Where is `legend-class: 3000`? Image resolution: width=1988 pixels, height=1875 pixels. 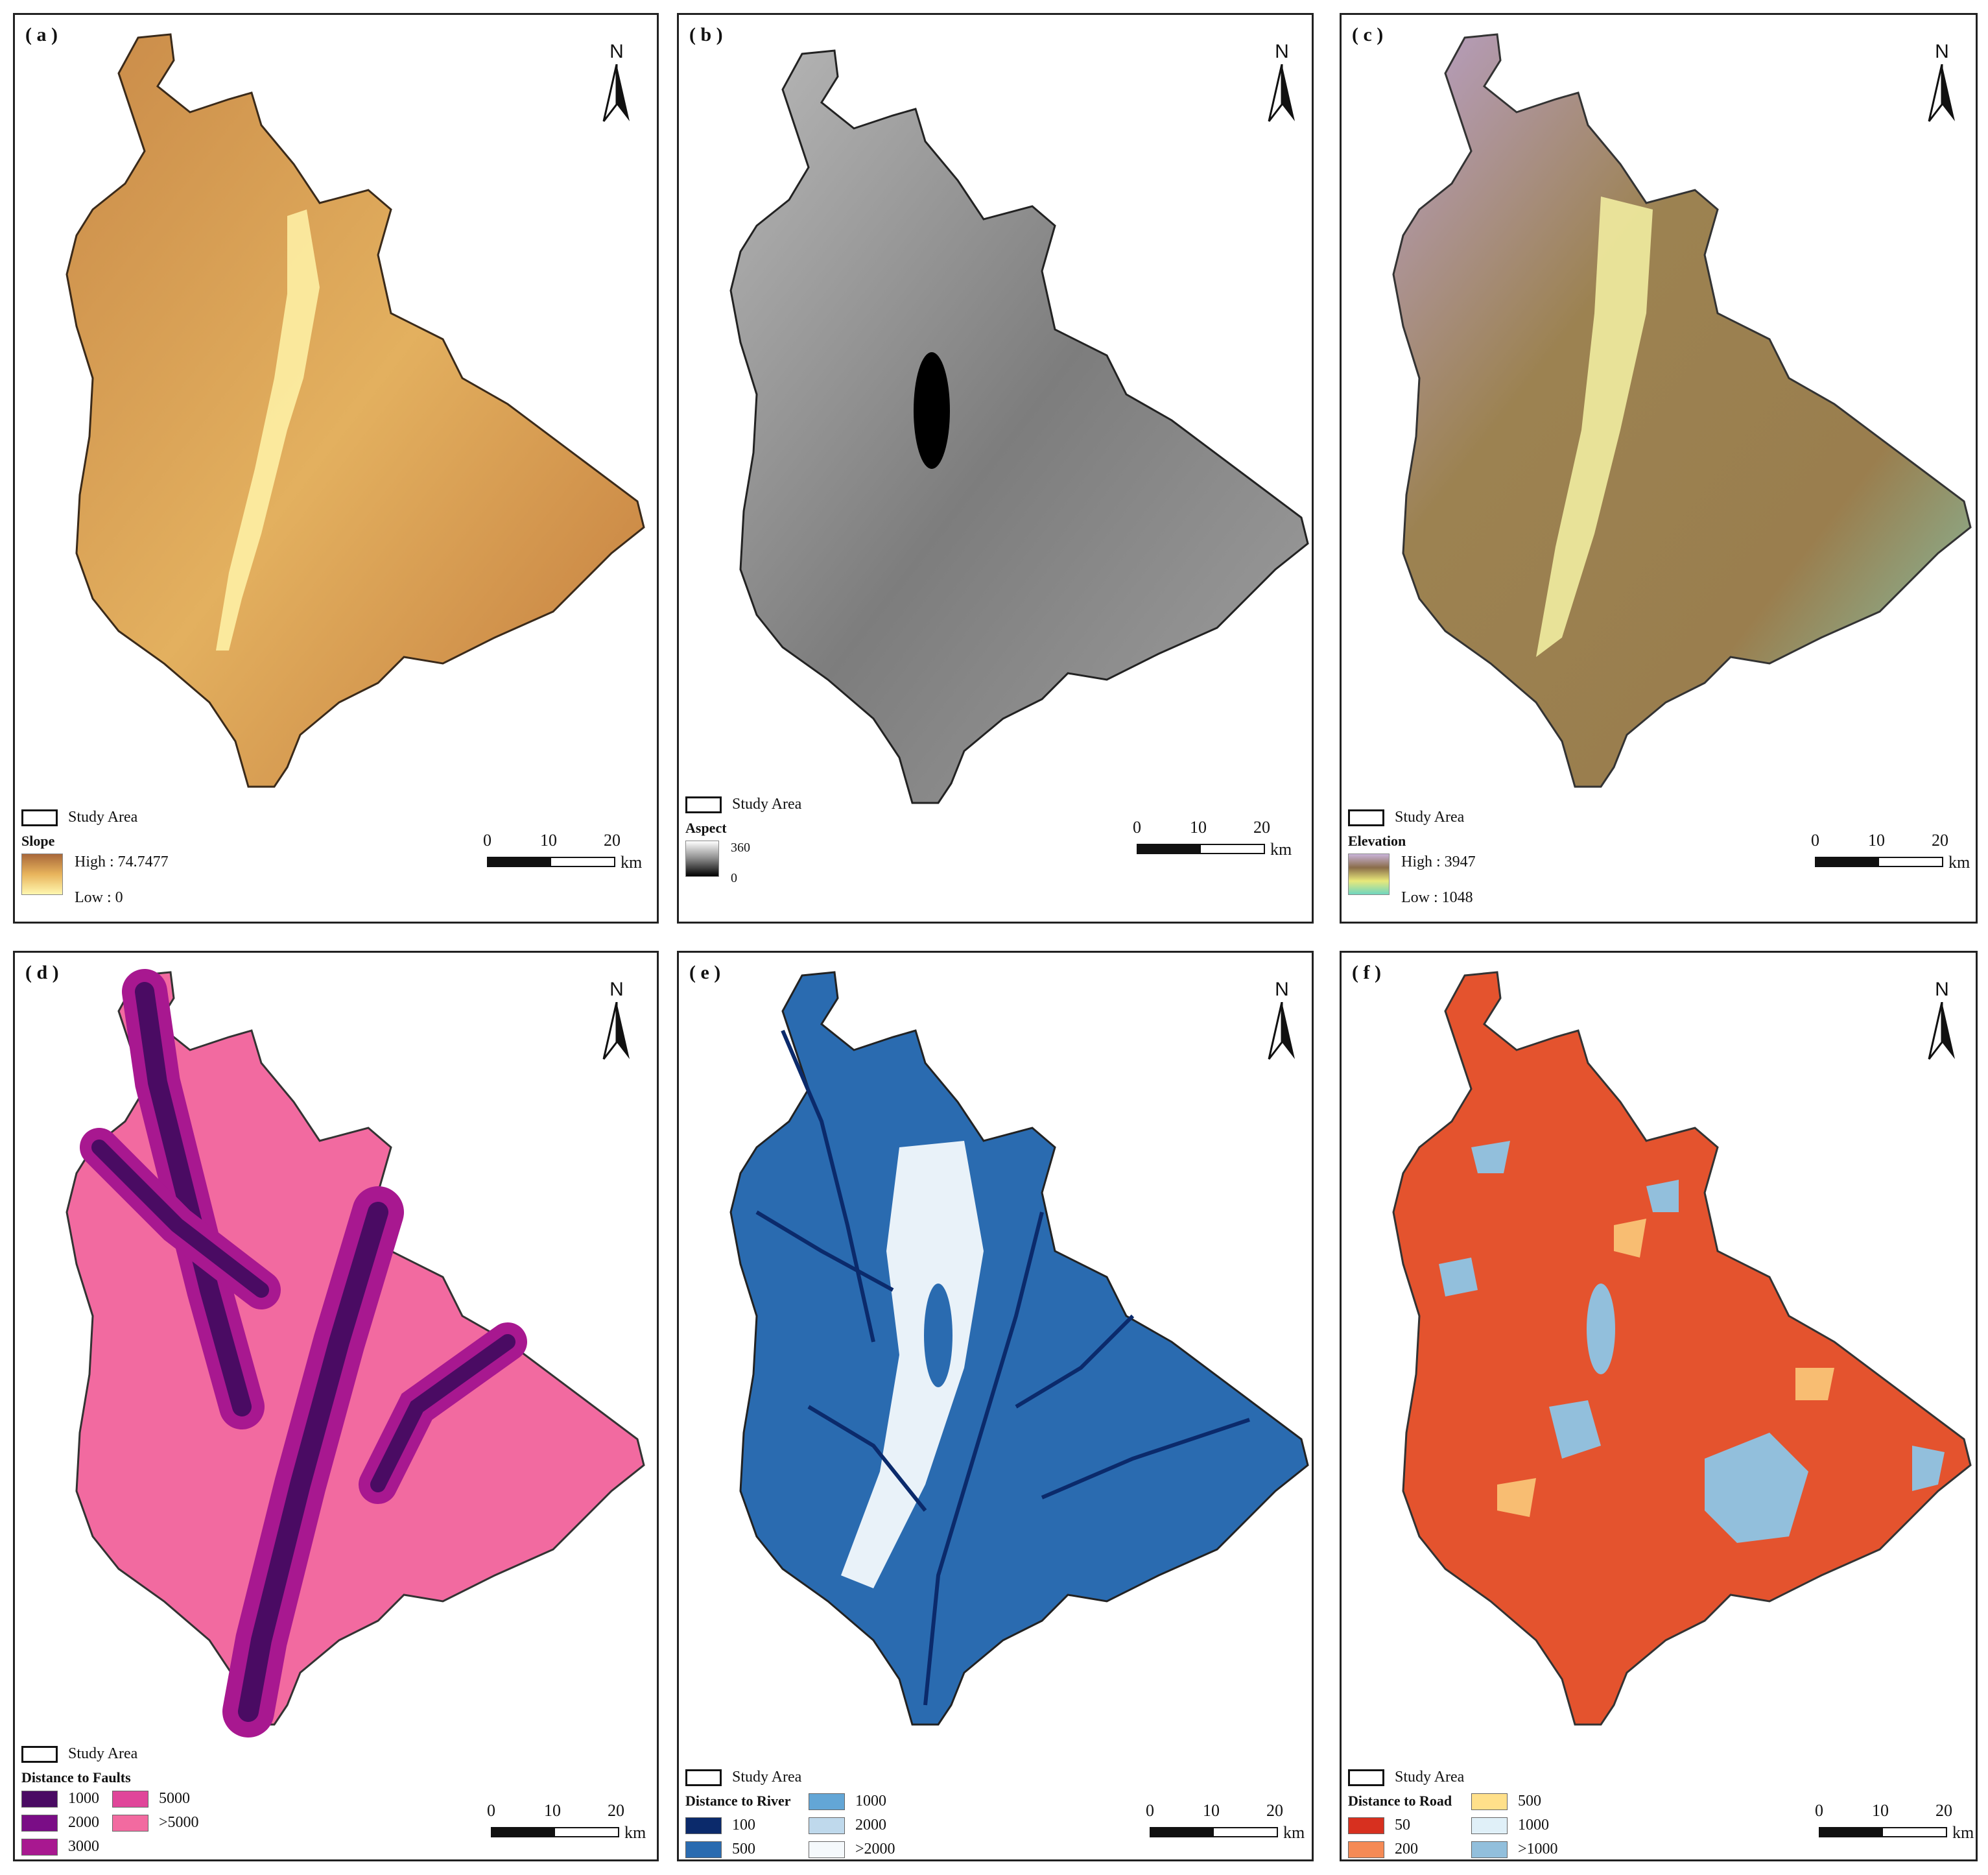 legend-class: 3000 is located at coordinates (66, 1847).